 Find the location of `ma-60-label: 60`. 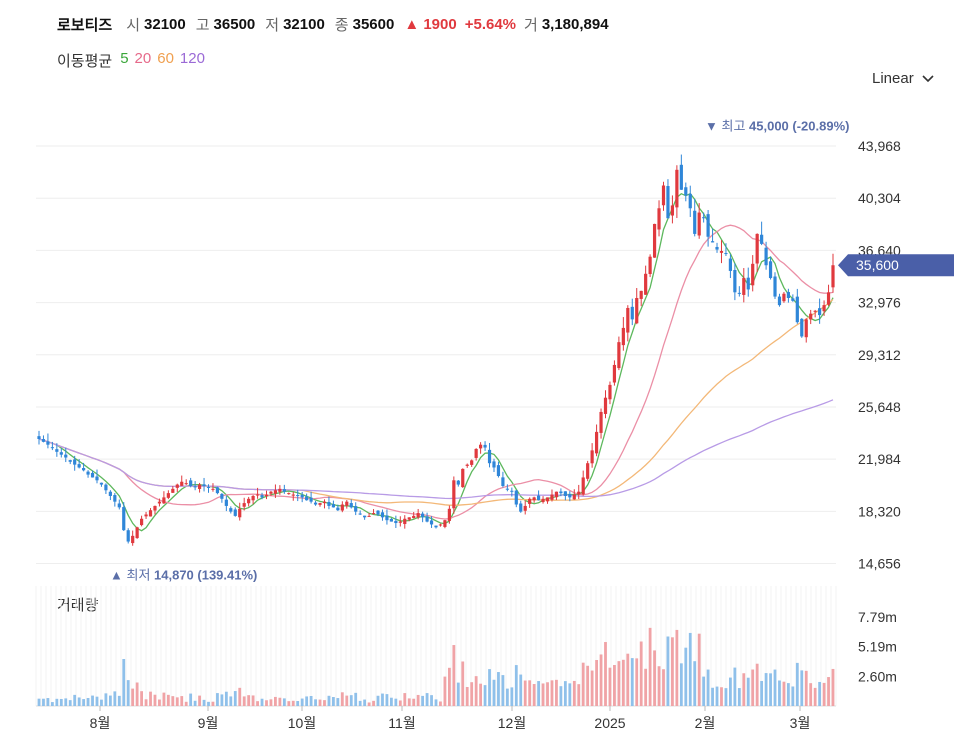

ma-60-label: 60 is located at coordinates (165, 58).